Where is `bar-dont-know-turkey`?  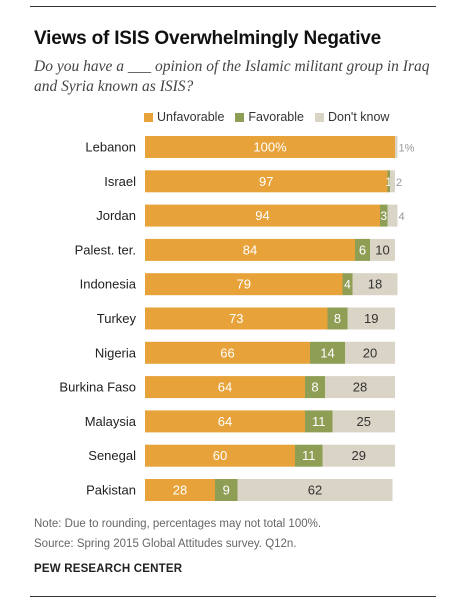 bar-dont-know-turkey is located at coordinates (371, 318).